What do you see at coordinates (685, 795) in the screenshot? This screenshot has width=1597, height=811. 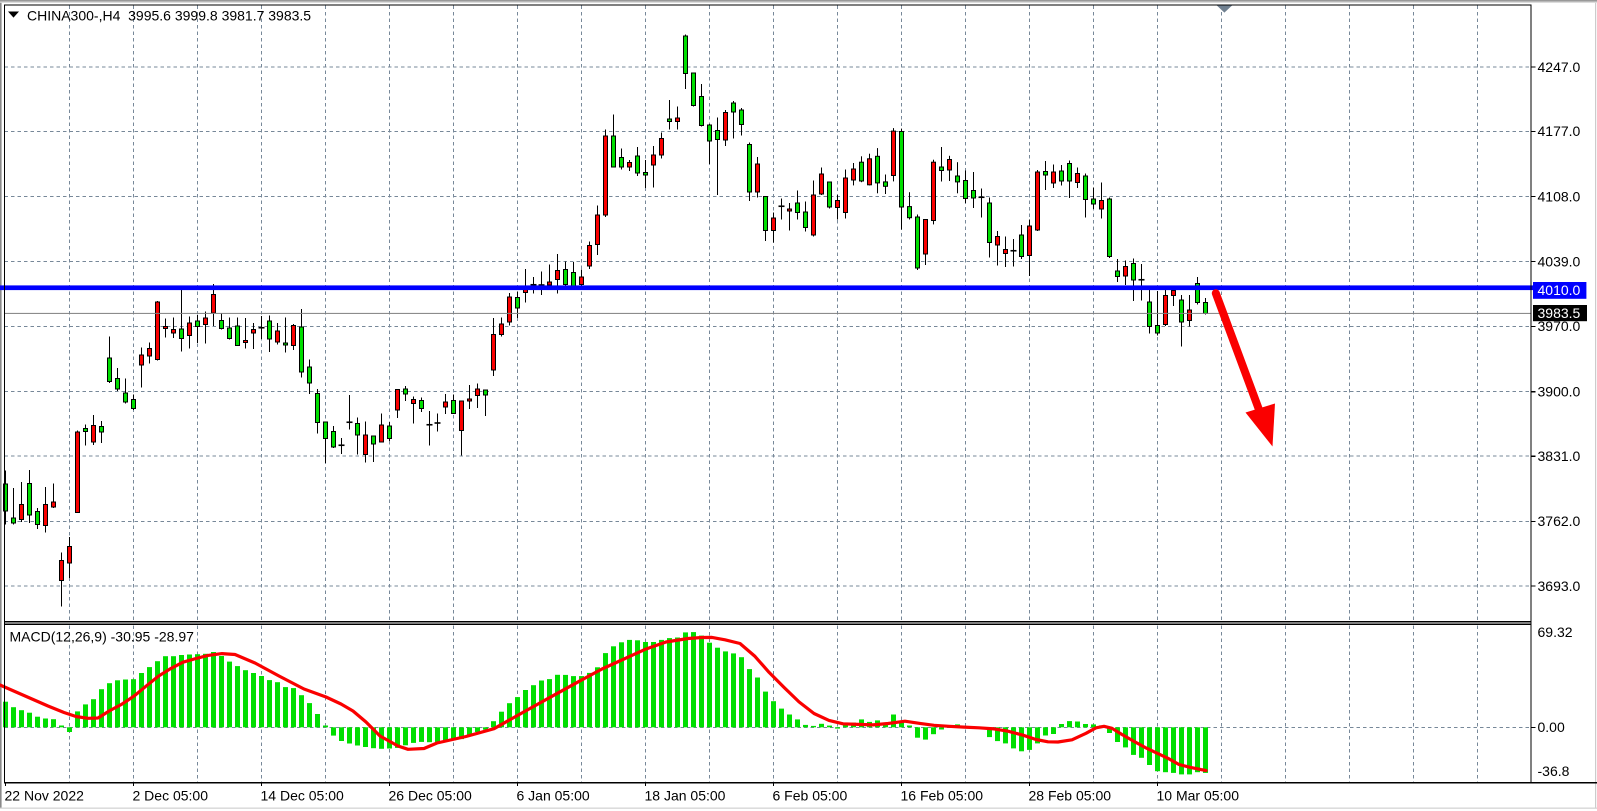 I see `svg-text: 18 Jan 05:00` at bounding box center [685, 795].